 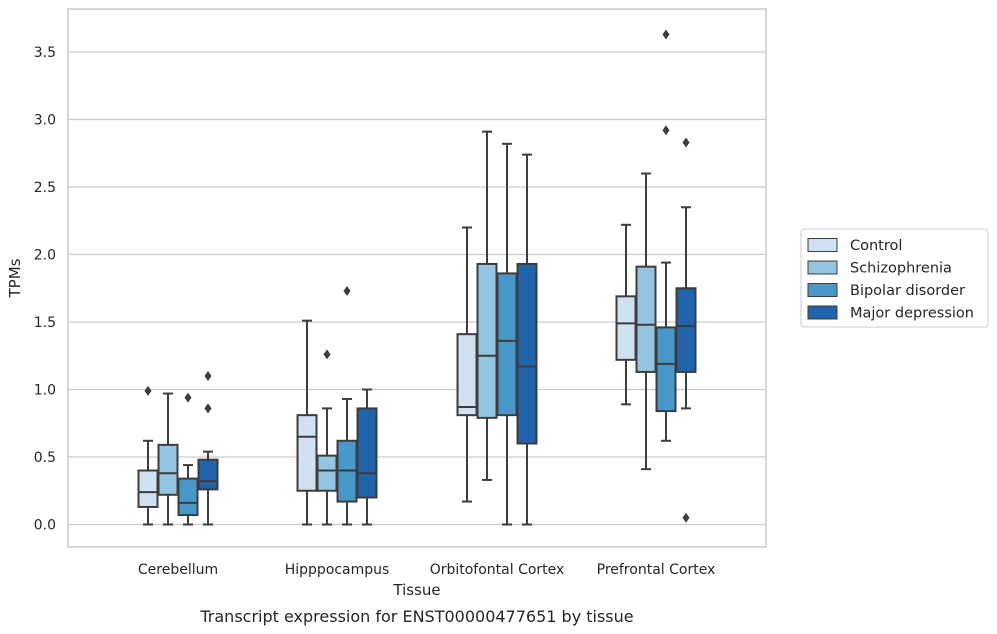 What do you see at coordinates (656, 570) in the screenshot?
I see `x-tick-label: Prefrontal Cortex` at bounding box center [656, 570].